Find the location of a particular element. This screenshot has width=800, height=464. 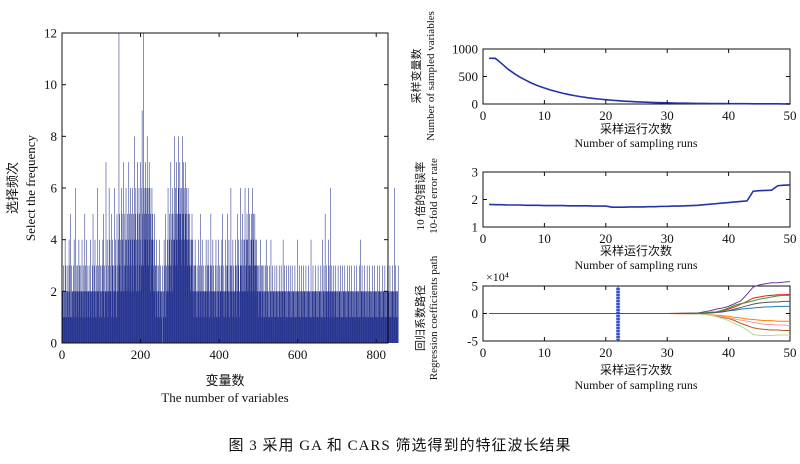

coefficients-lines is located at coordinates (640, 308).